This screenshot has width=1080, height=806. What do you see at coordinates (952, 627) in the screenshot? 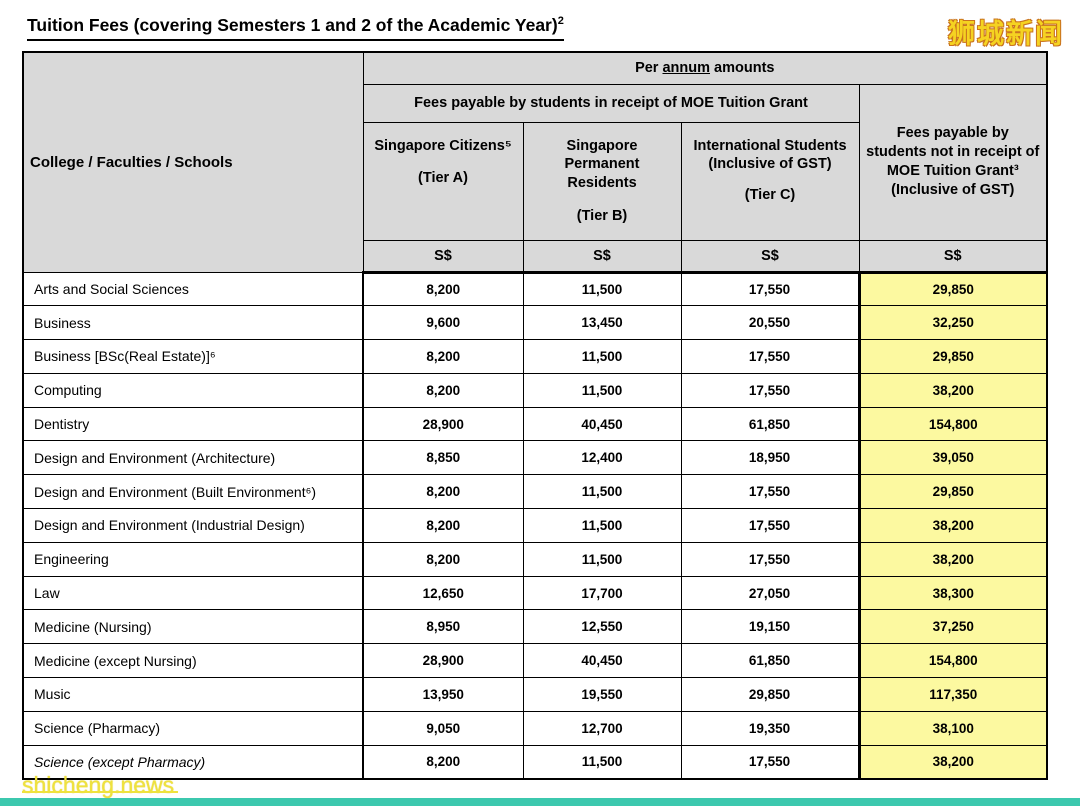
I see `fee-value-no-grant: 37,250` at bounding box center [952, 627].